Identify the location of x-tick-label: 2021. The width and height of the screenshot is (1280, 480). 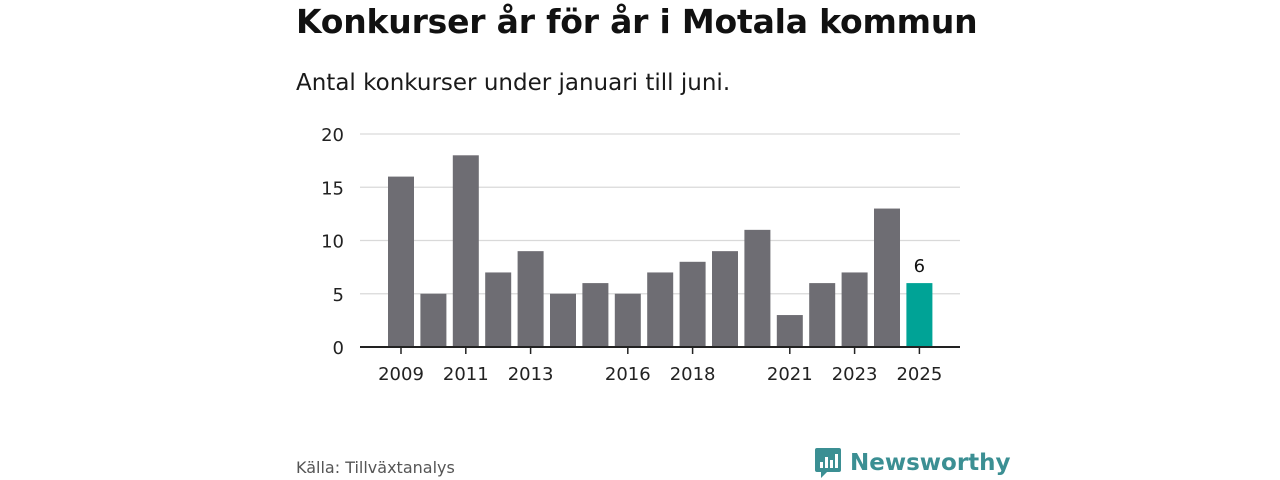
(790, 374).